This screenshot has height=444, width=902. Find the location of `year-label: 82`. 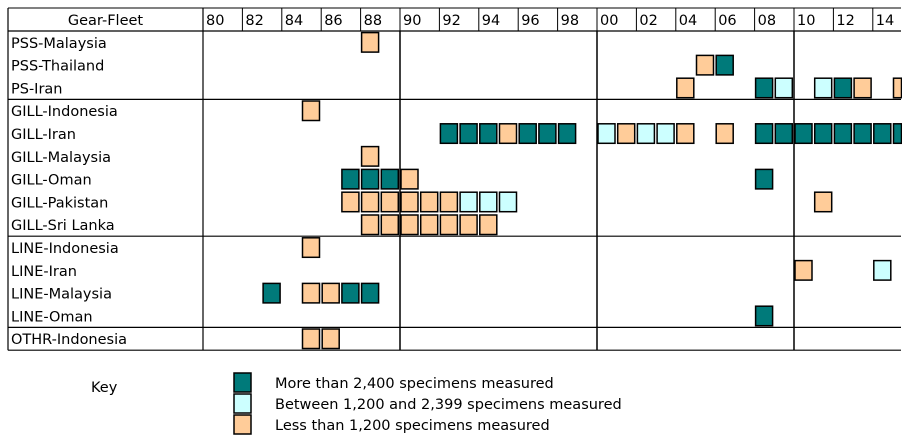

year-label: 82 is located at coordinates (254, 21).